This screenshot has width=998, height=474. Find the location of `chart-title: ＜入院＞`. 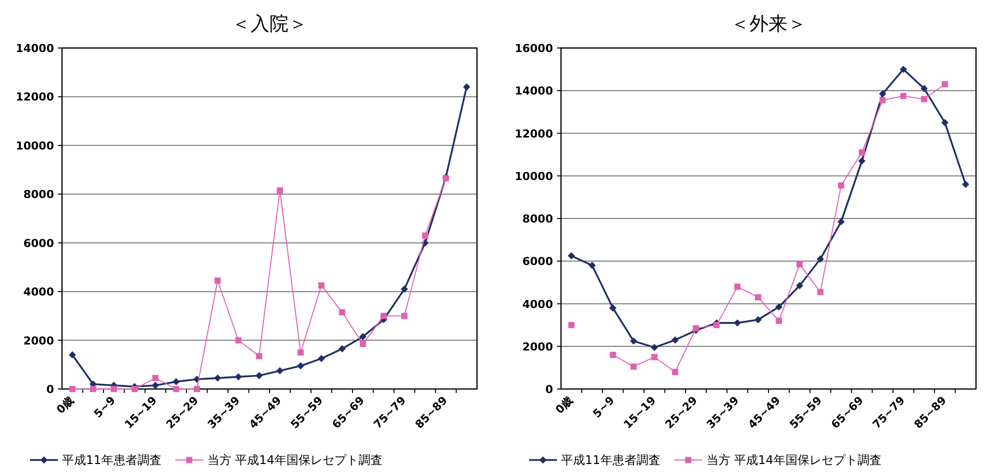

chart-title: ＜入院＞ is located at coordinates (270, 24).